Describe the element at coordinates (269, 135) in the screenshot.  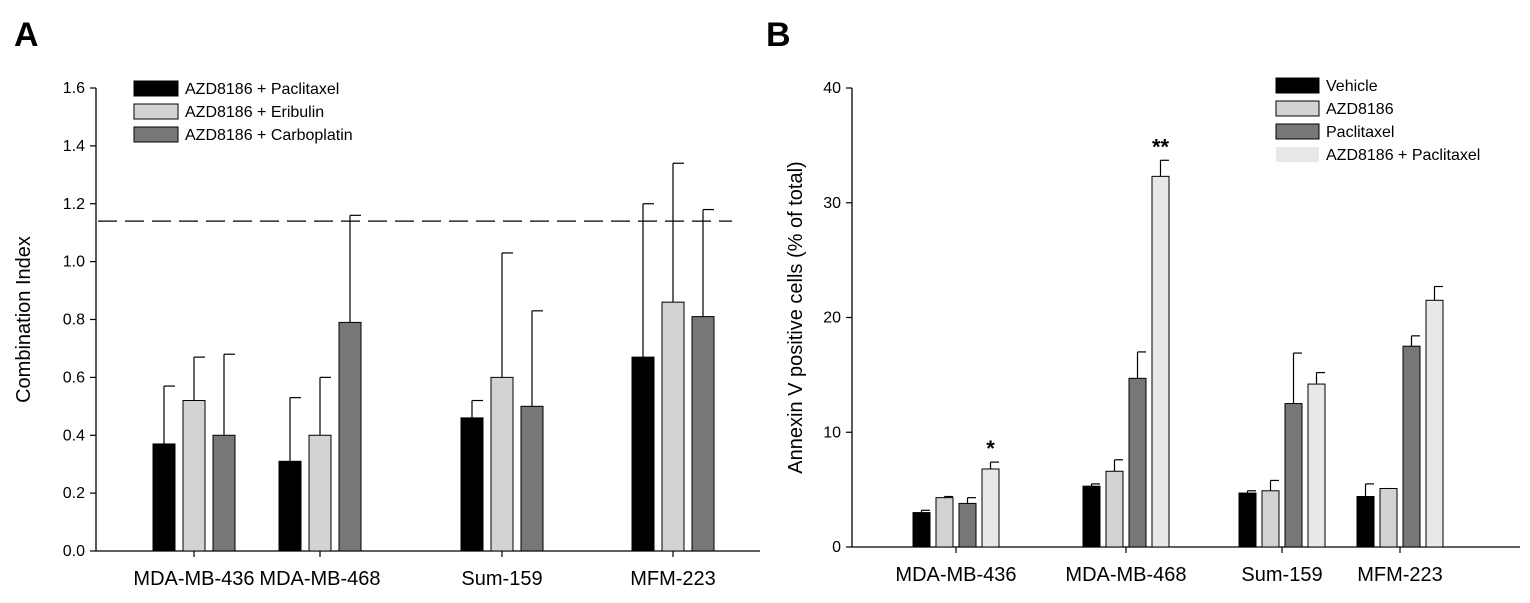
I see `legend-label-a: AZD8186 + Carboplatin` at that location.